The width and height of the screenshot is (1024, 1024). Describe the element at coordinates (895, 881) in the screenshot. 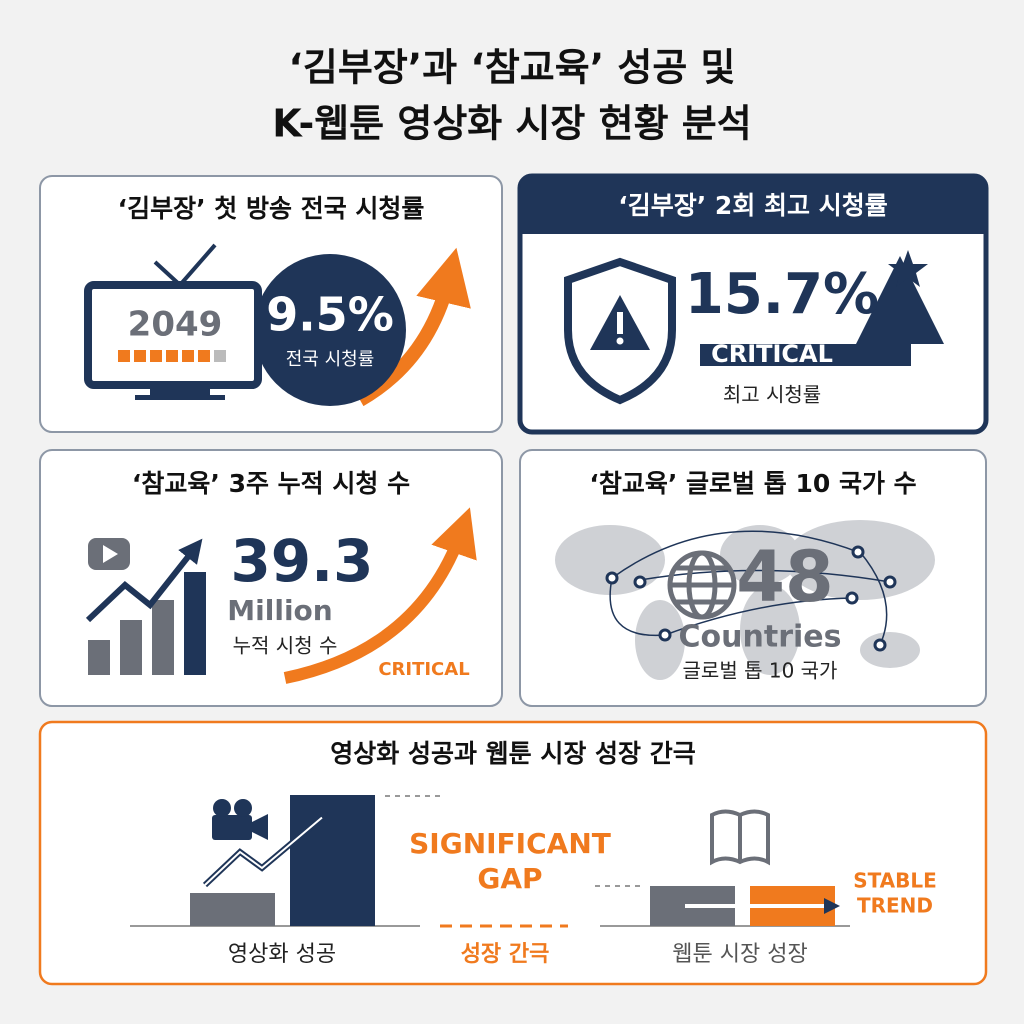

I see `trend-label: STABLE` at that location.